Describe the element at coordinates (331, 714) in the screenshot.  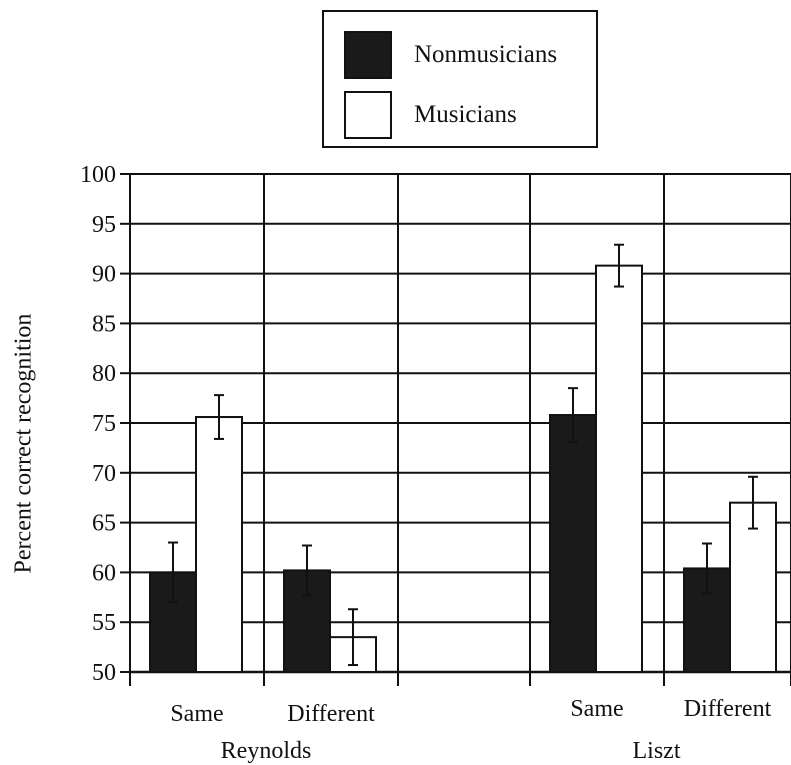
I see `x-category-label-1: Different` at that location.